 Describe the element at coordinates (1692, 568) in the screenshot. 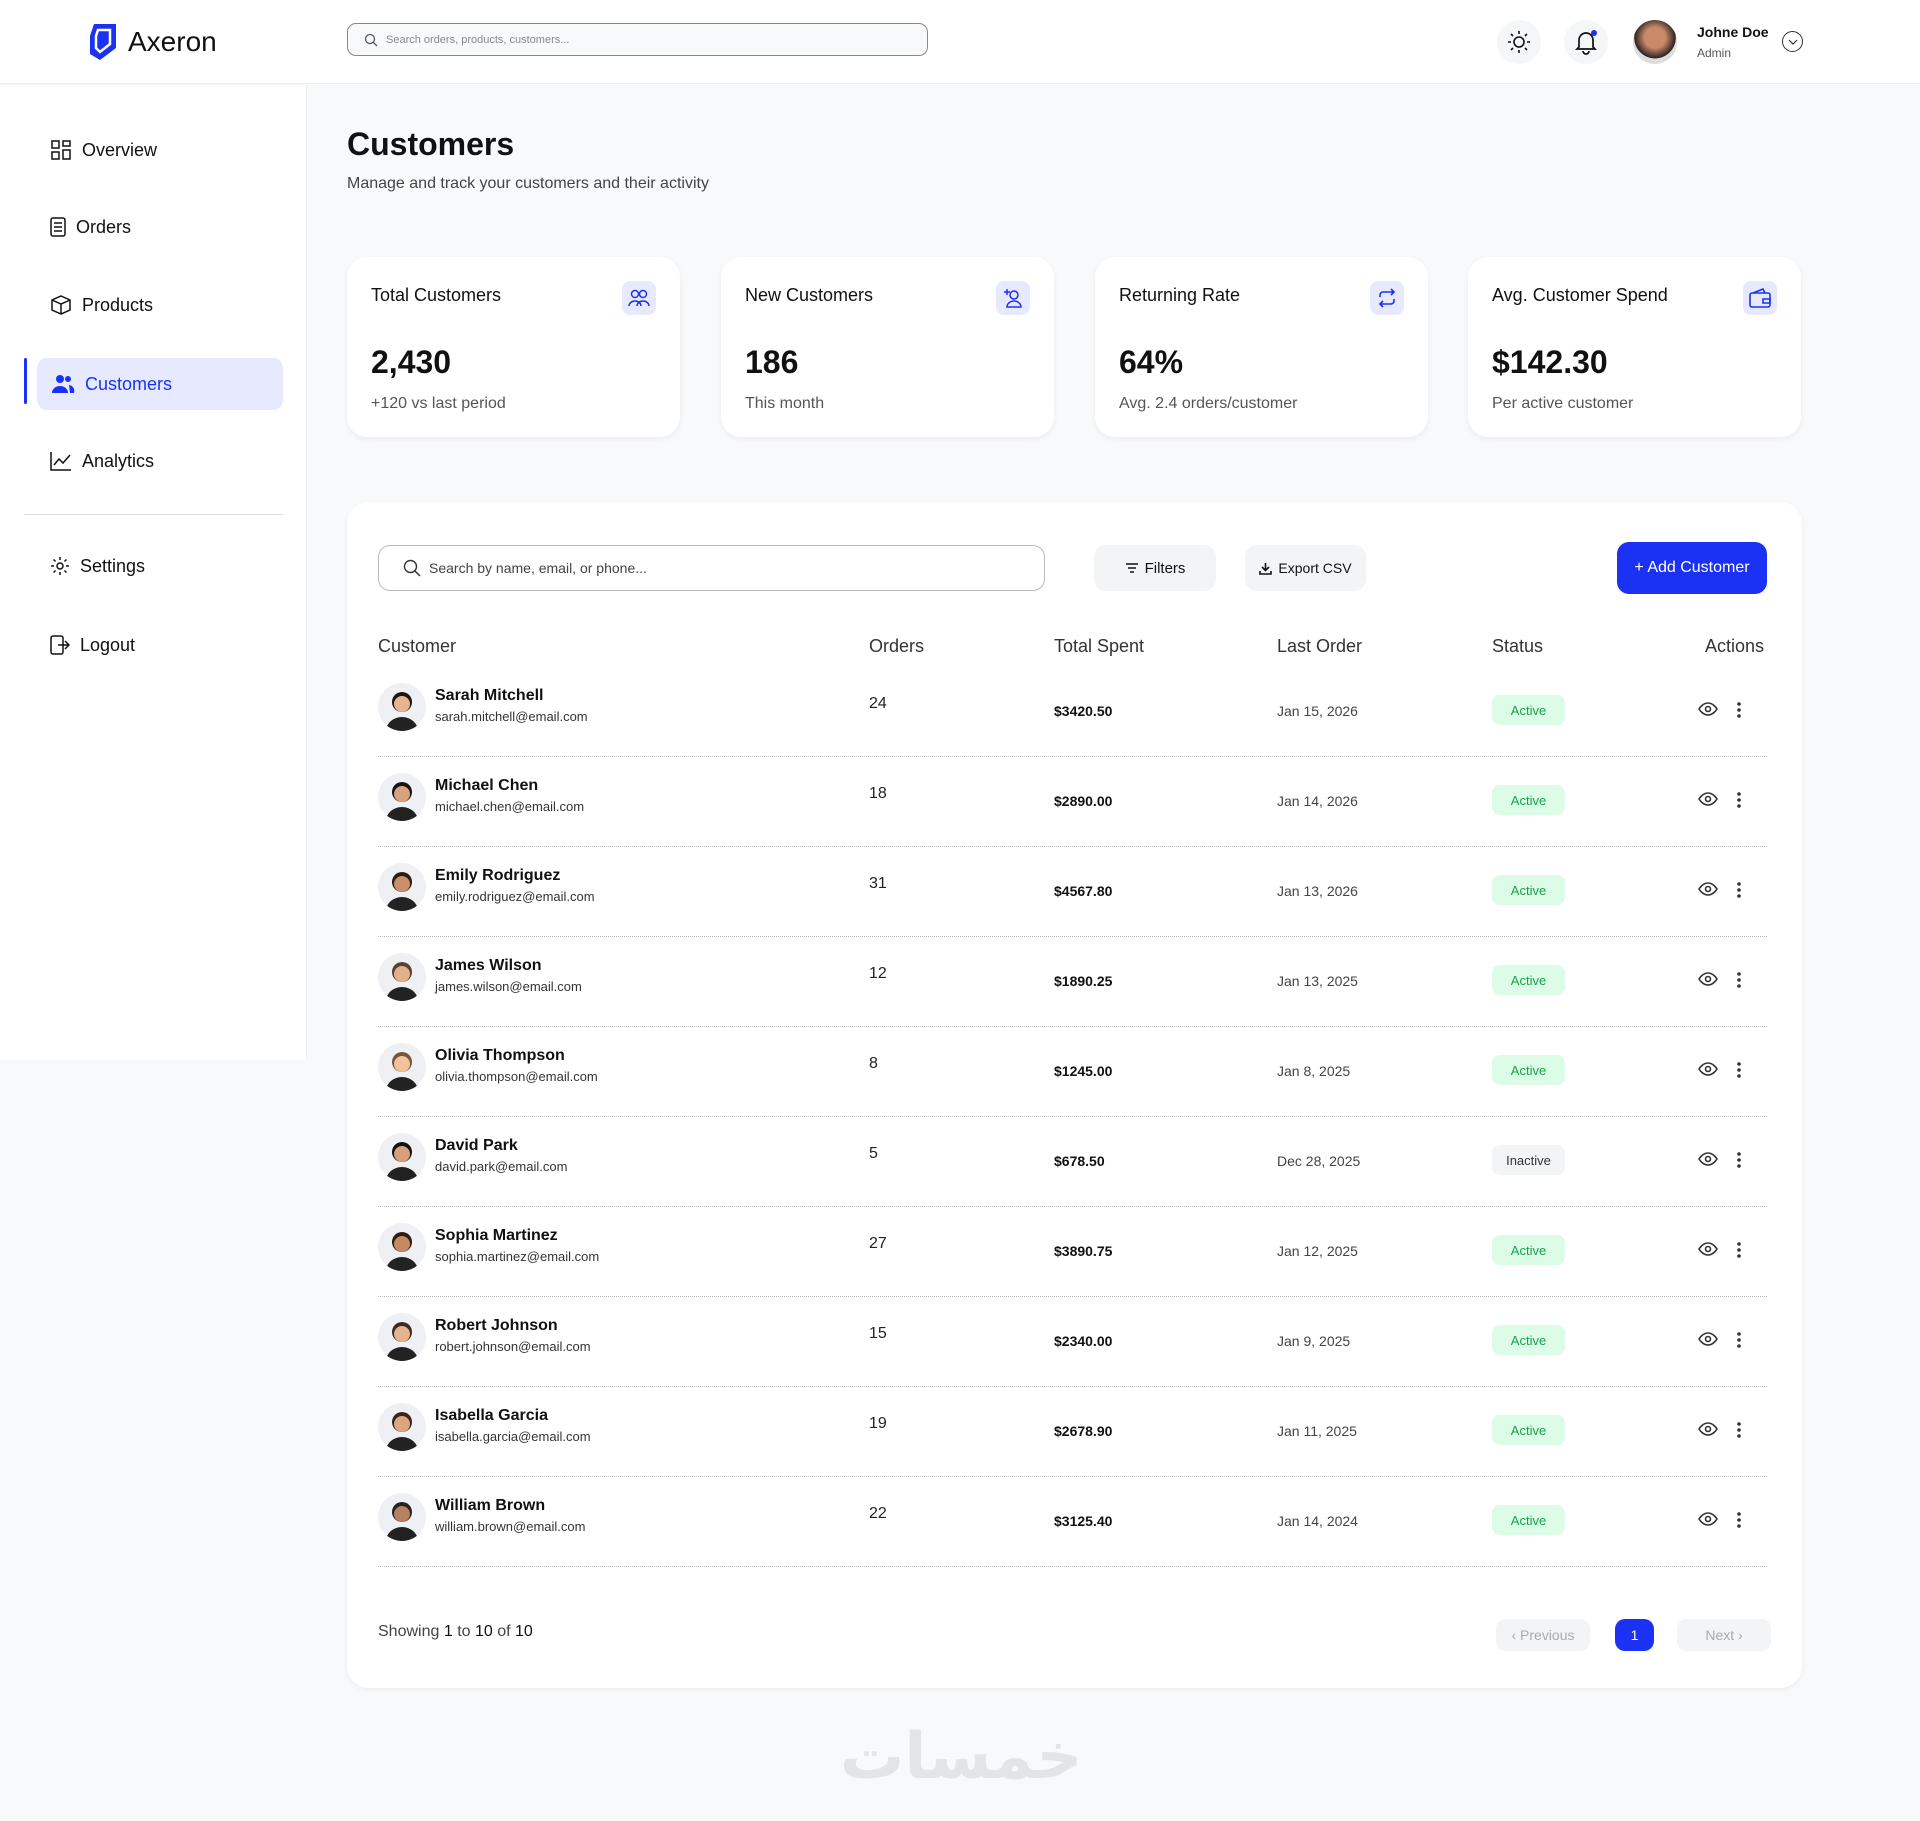

I see `add-customer-button: + Add Customer` at that location.